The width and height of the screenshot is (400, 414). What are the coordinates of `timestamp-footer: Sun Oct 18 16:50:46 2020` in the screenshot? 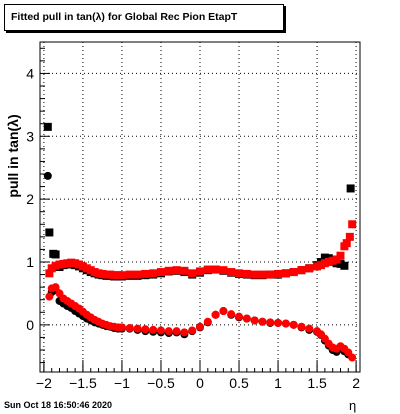 It's located at (58, 405).